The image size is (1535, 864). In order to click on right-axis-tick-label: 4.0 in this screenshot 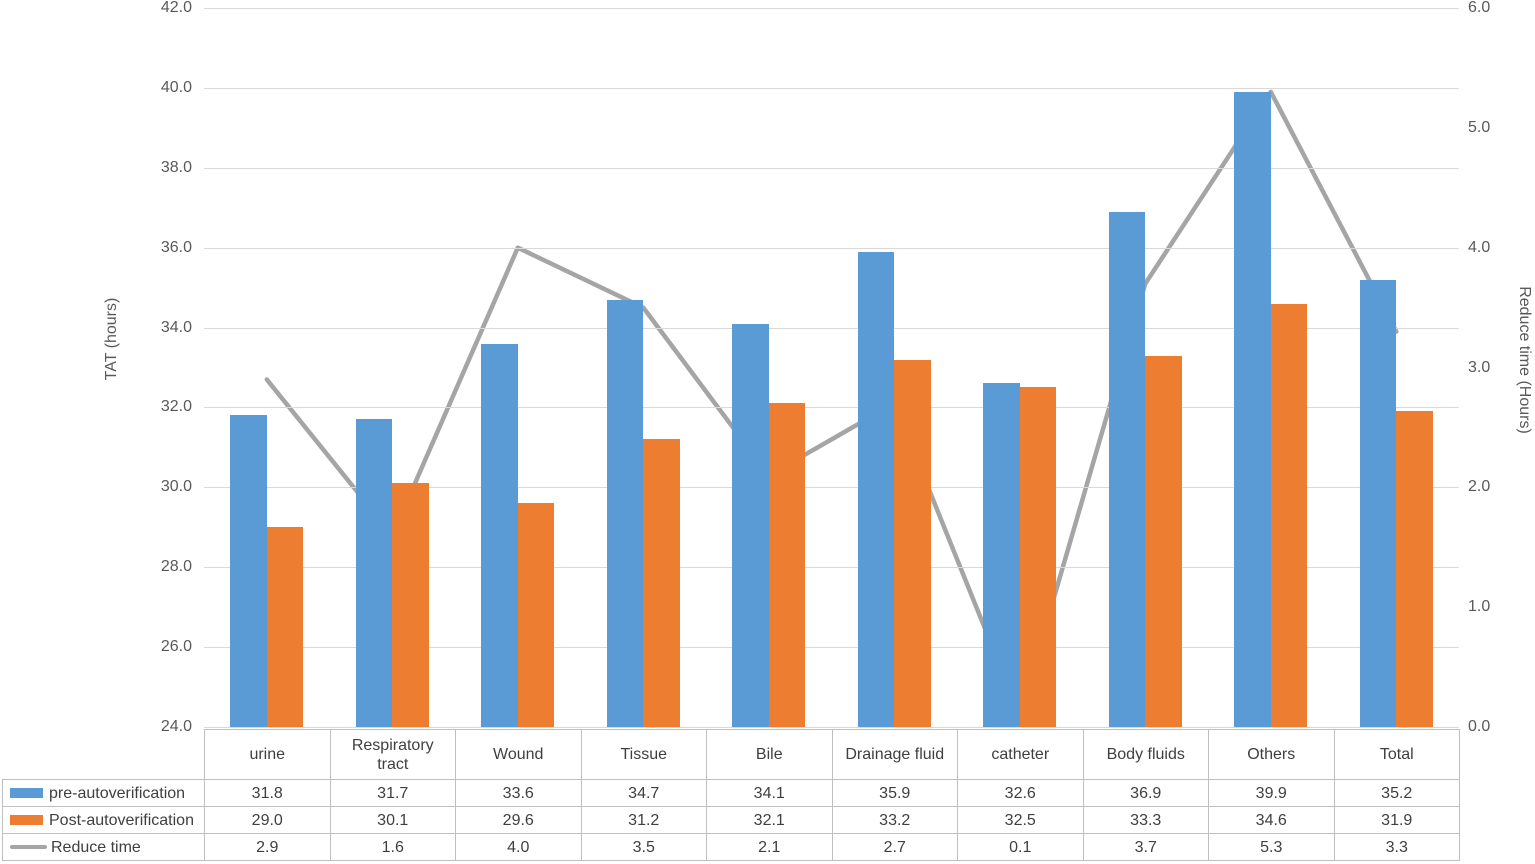, I will do `click(1479, 247)`.